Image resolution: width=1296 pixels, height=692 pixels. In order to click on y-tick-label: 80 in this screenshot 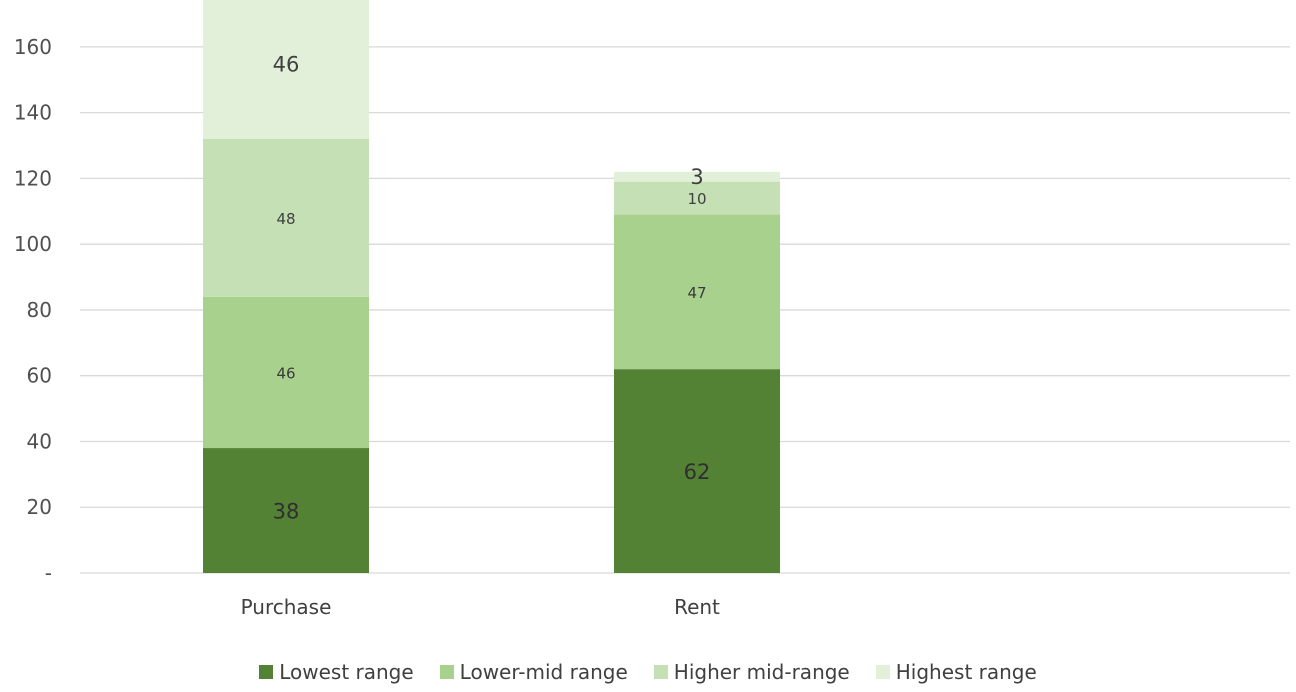, I will do `click(39, 310)`.